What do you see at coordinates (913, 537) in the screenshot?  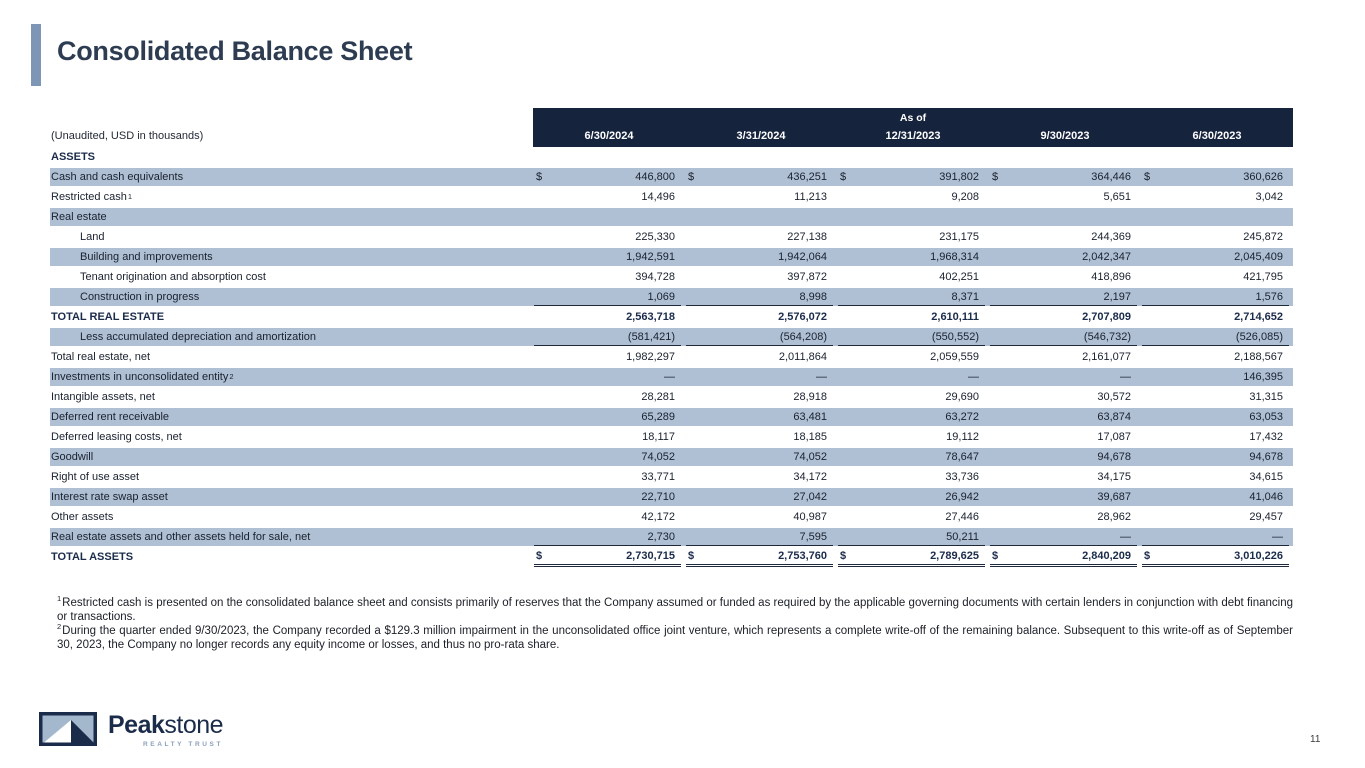 I see `table-cell: 50,211` at bounding box center [913, 537].